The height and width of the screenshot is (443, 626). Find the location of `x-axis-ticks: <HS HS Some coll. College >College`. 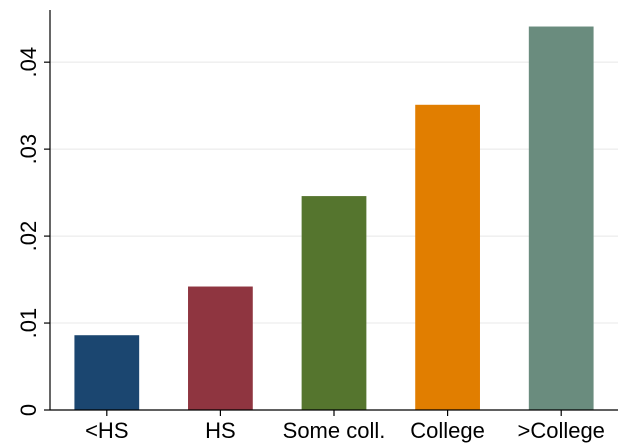

x-axis-ticks: <HS HS Some coll. College >College is located at coordinates (345, 426).